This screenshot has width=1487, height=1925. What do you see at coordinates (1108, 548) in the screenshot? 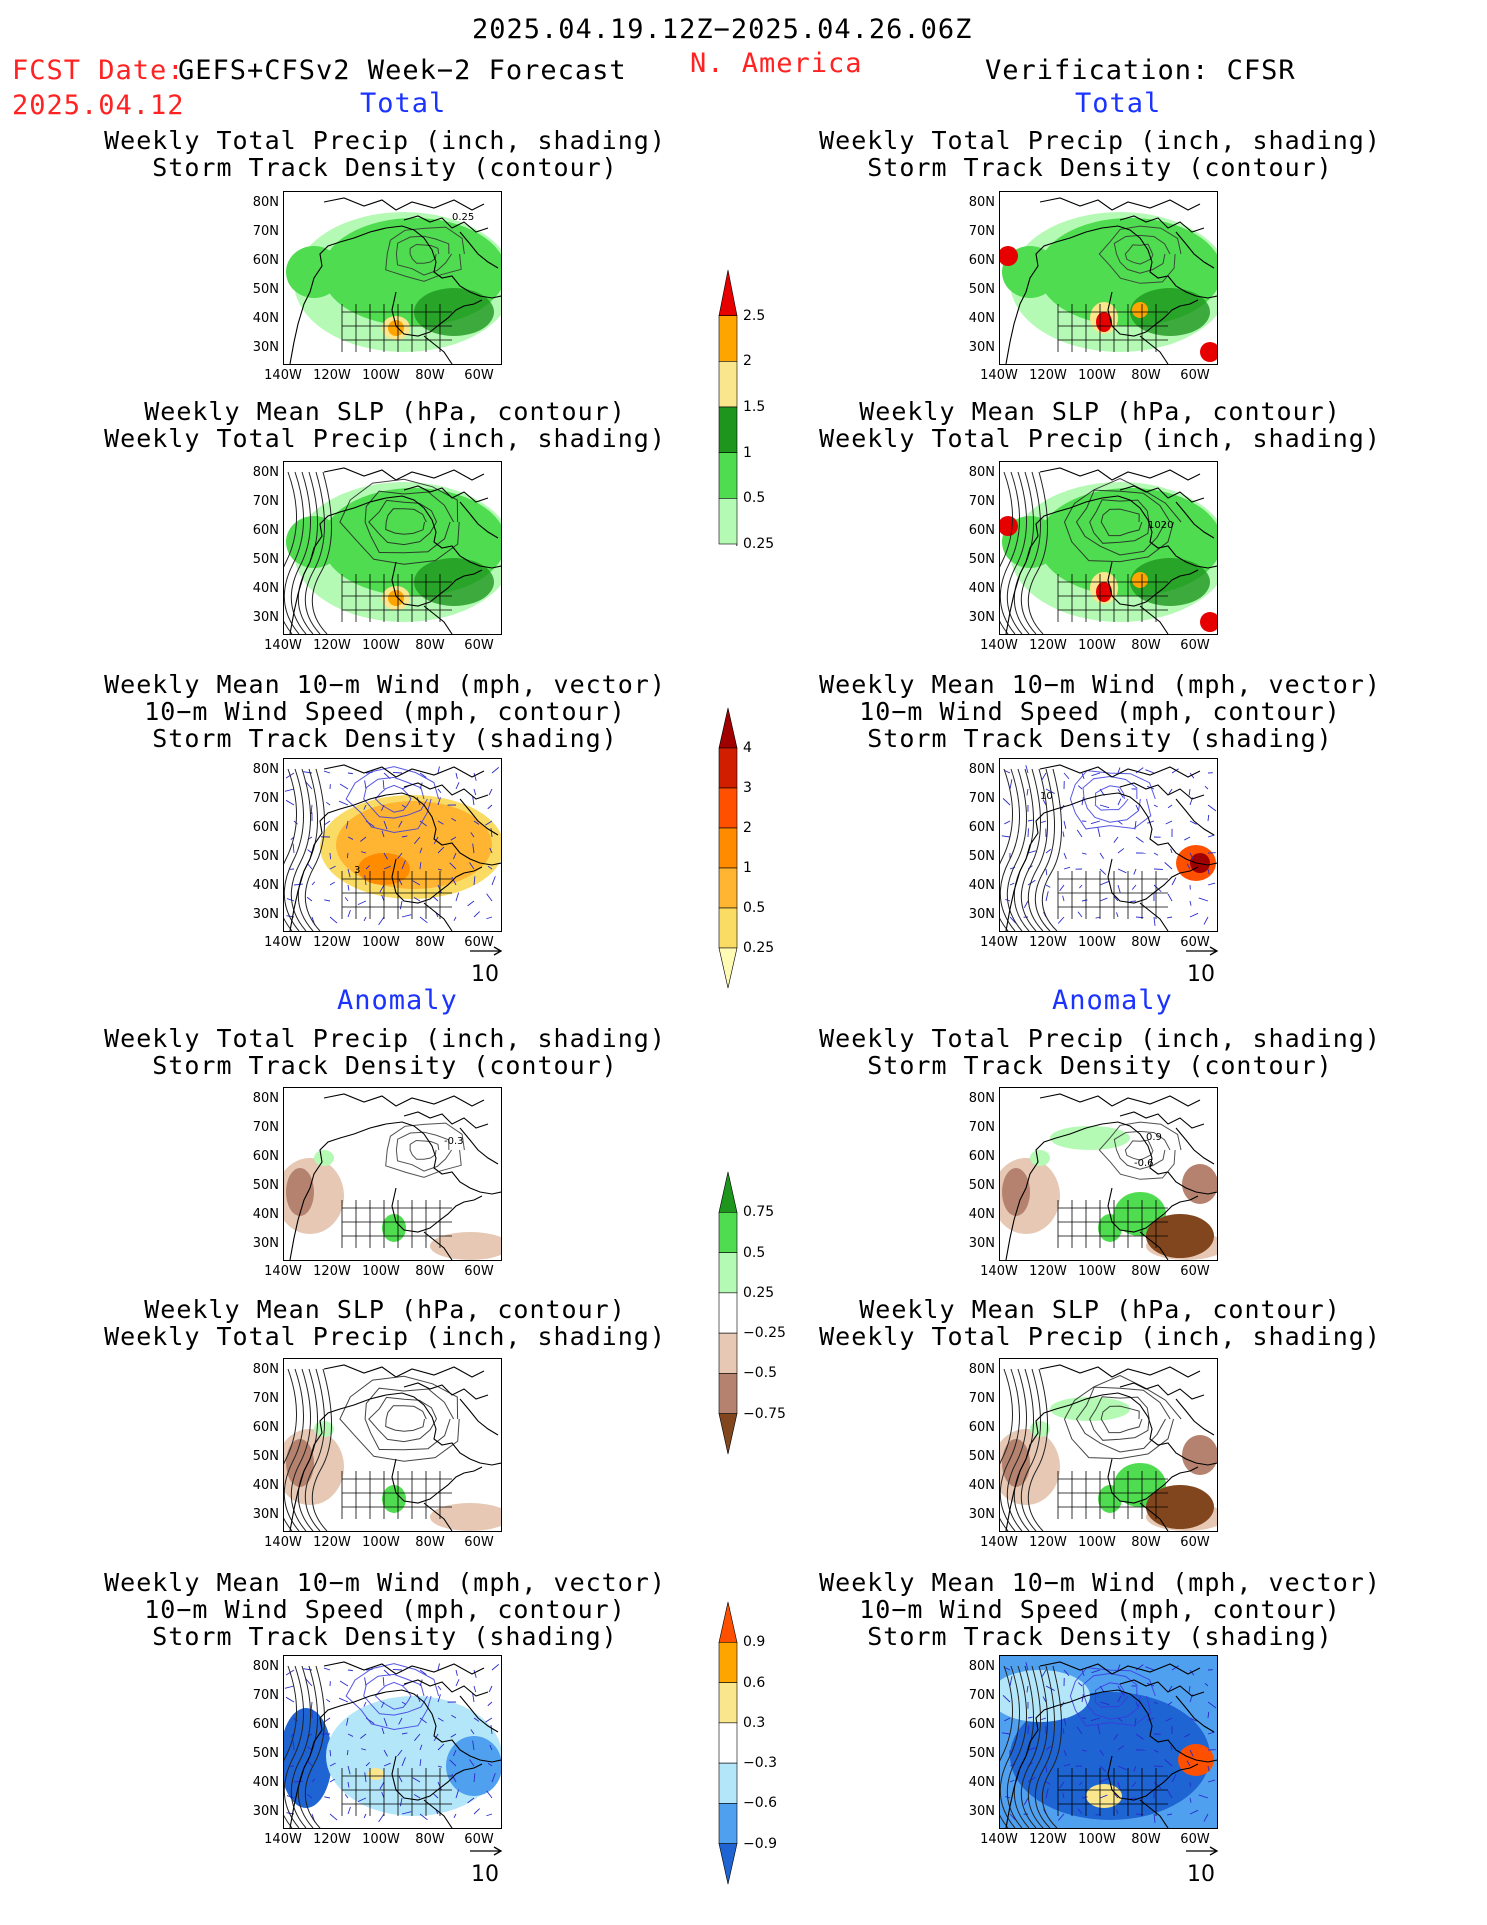
I see `map-vf-slp_precip-total: 1020` at bounding box center [1108, 548].